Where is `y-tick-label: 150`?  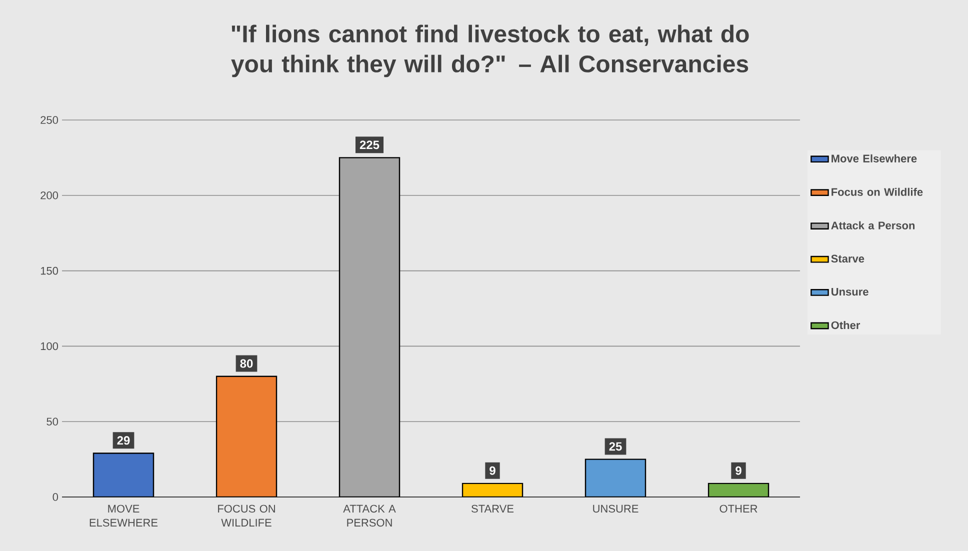 y-tick-label: 150 is located at coordinates (49, 270).